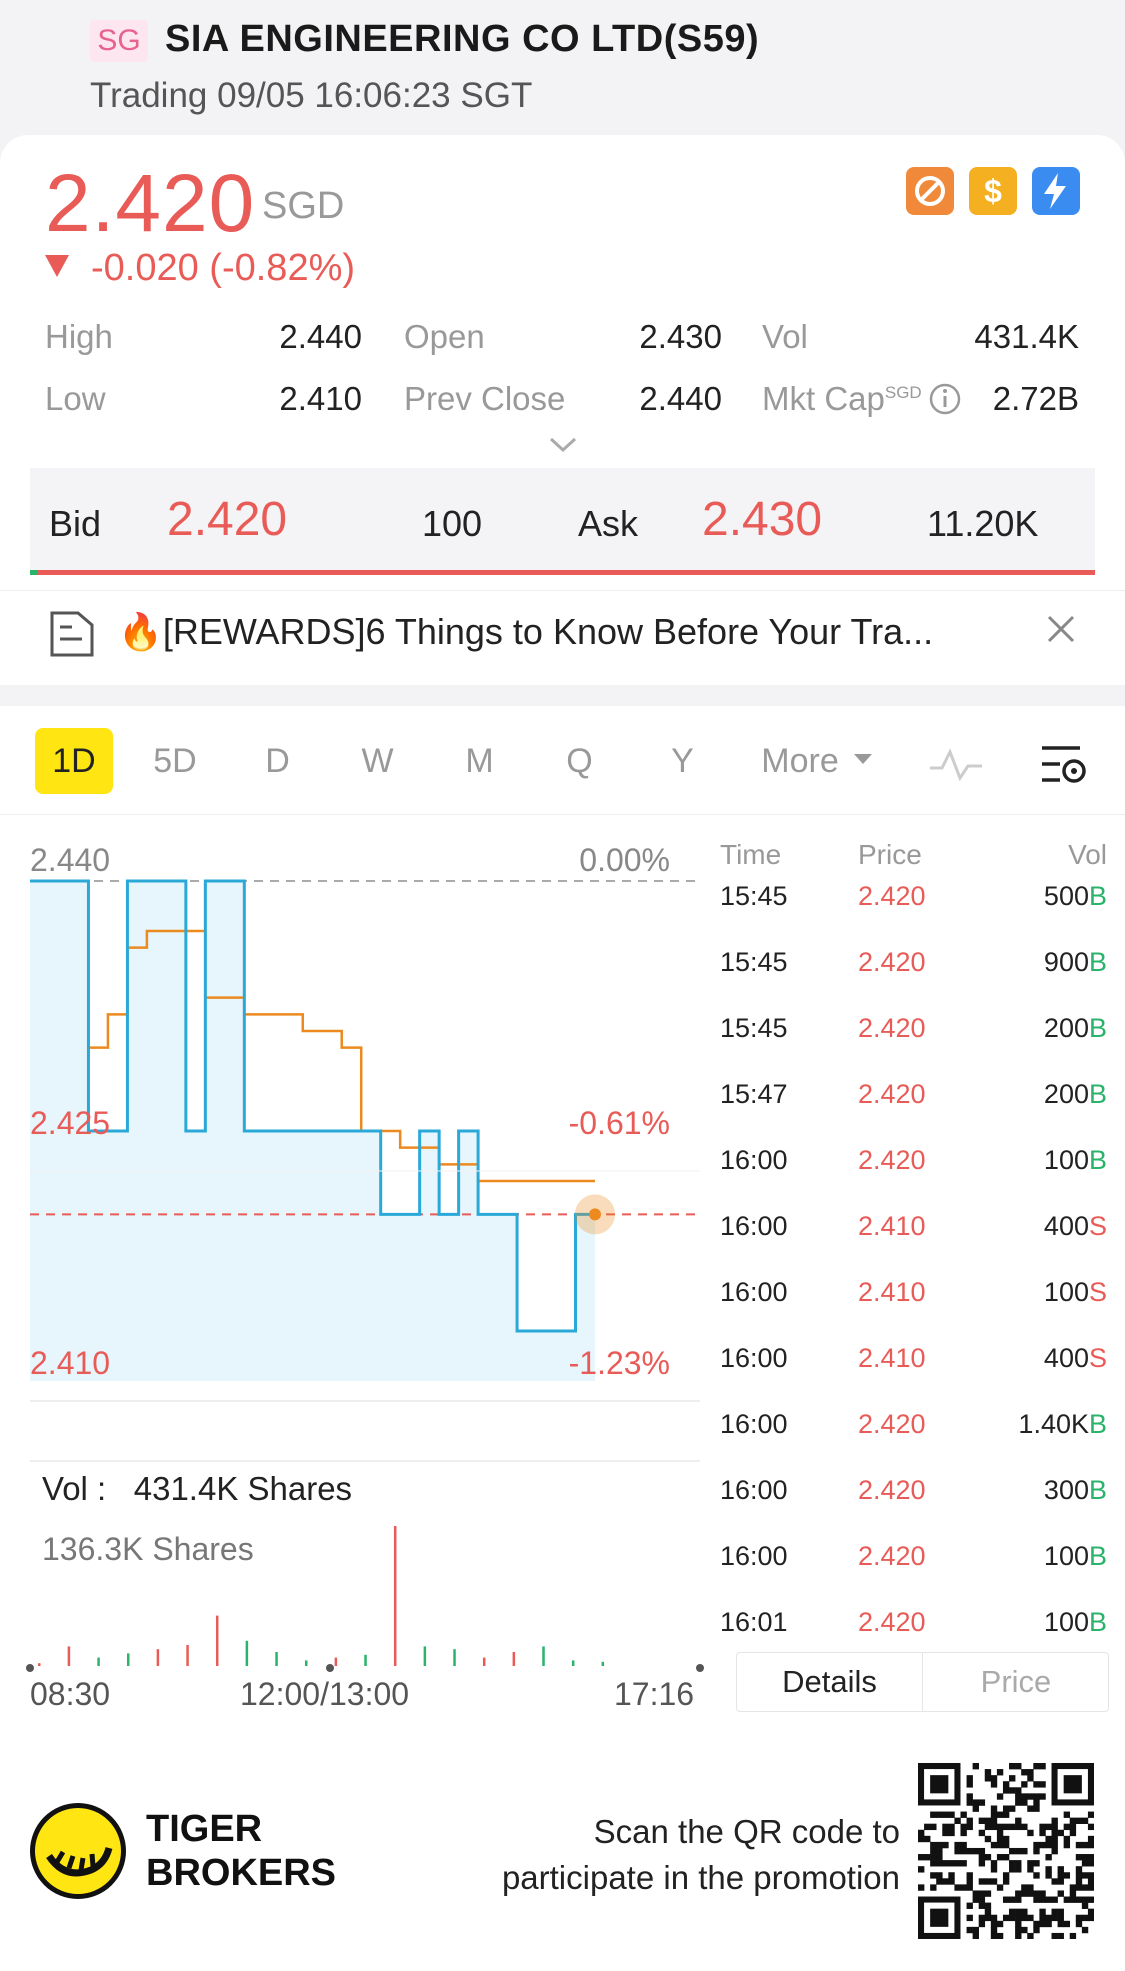 This screenshot has height=1971, width=1125. I want to click on prev-close-value: 2.440, so click(680, 398).